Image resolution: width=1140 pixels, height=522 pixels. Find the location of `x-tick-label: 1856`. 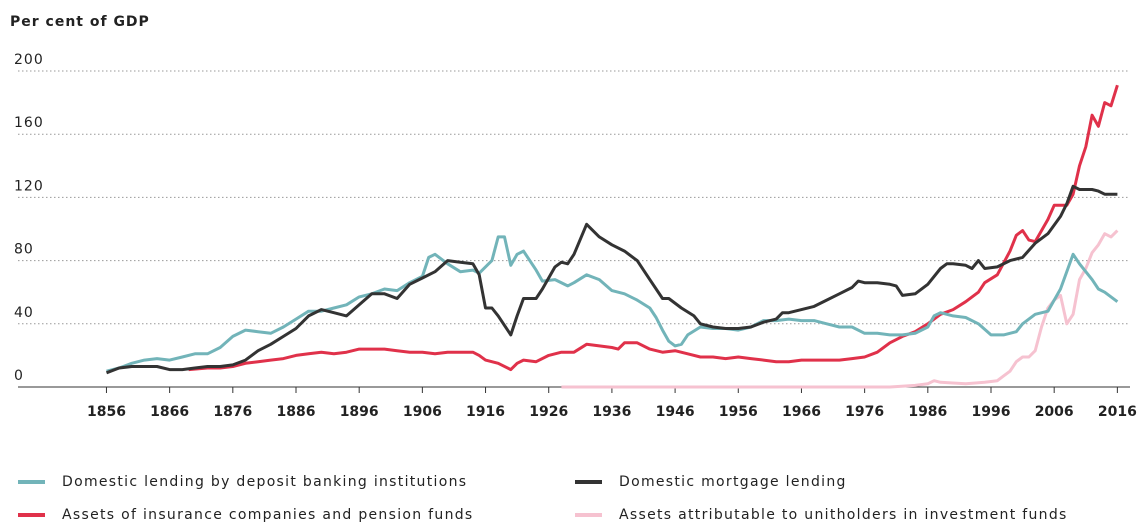

x-tick-label: 1856 is located at coordinates (106, 412).